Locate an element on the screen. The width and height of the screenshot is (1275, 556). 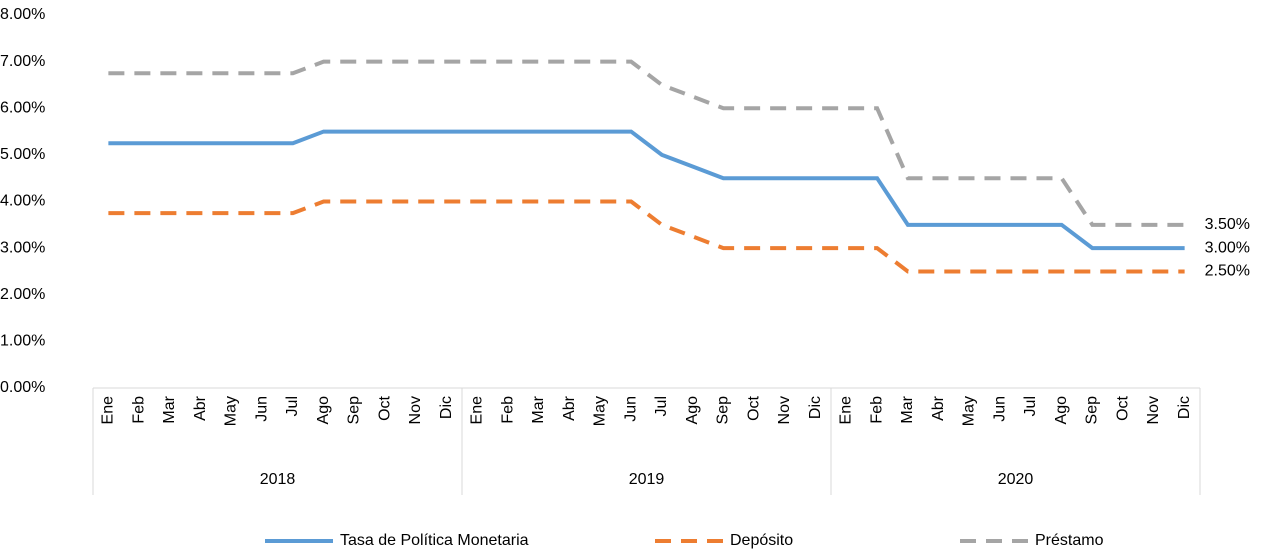
y-tick-label: 5.00% is located at coordinates (22, 154).